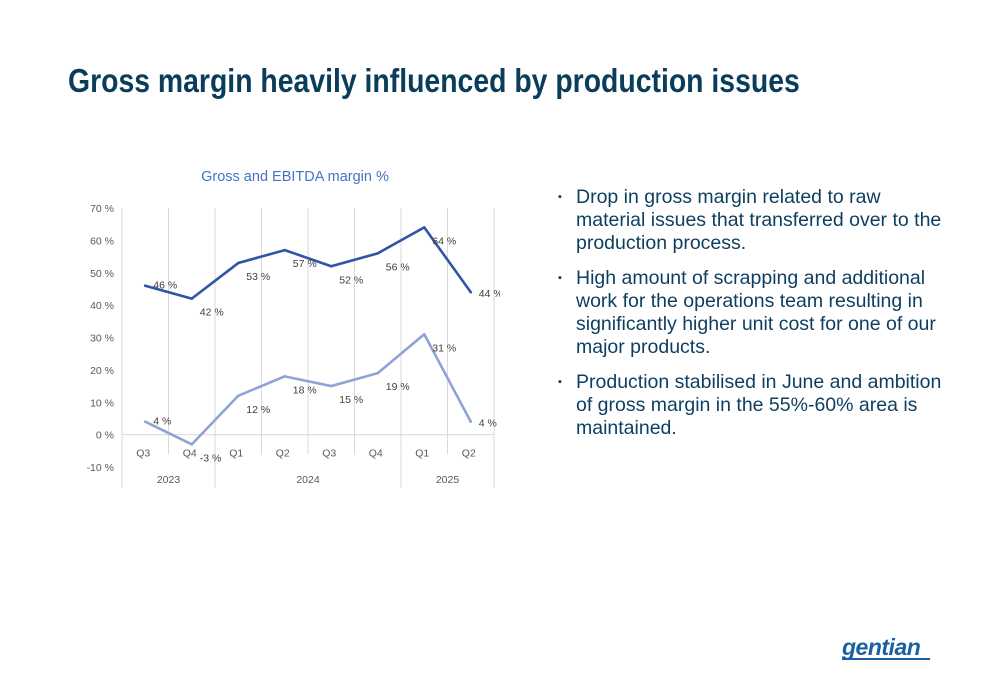 The image size is (1000, 685). What do you see at coordinates (448, 480) in the screenshot?
I see `year-group-label: 2025` at bounding box center [448, 480].